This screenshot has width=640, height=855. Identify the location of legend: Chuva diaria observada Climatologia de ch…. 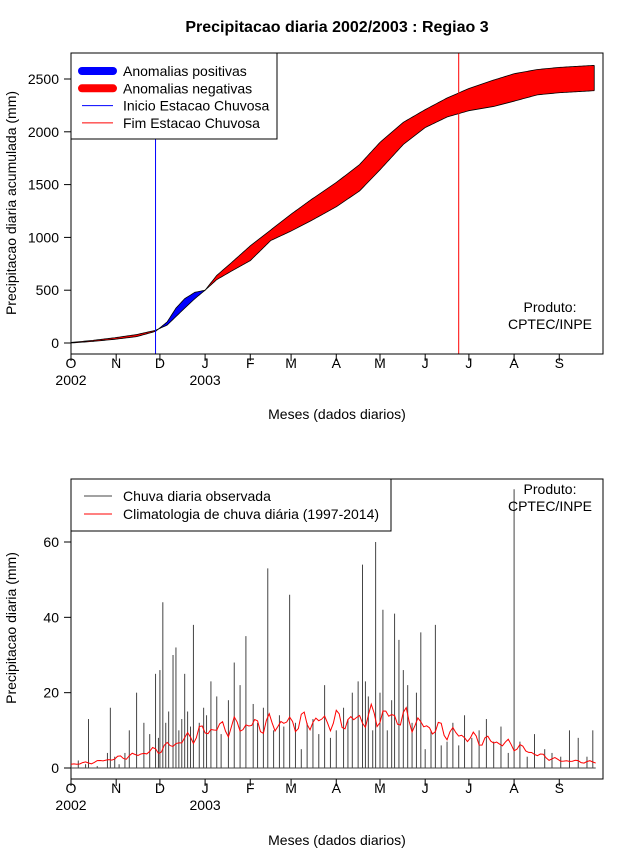
(231, 505).